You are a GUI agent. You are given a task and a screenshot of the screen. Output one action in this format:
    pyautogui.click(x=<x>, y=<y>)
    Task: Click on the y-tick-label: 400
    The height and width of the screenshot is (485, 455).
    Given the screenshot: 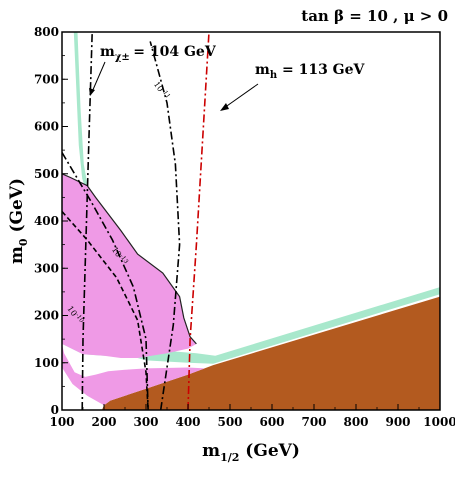 What is the action you would take?
    pyautogui.click(x=46, y=221)
    